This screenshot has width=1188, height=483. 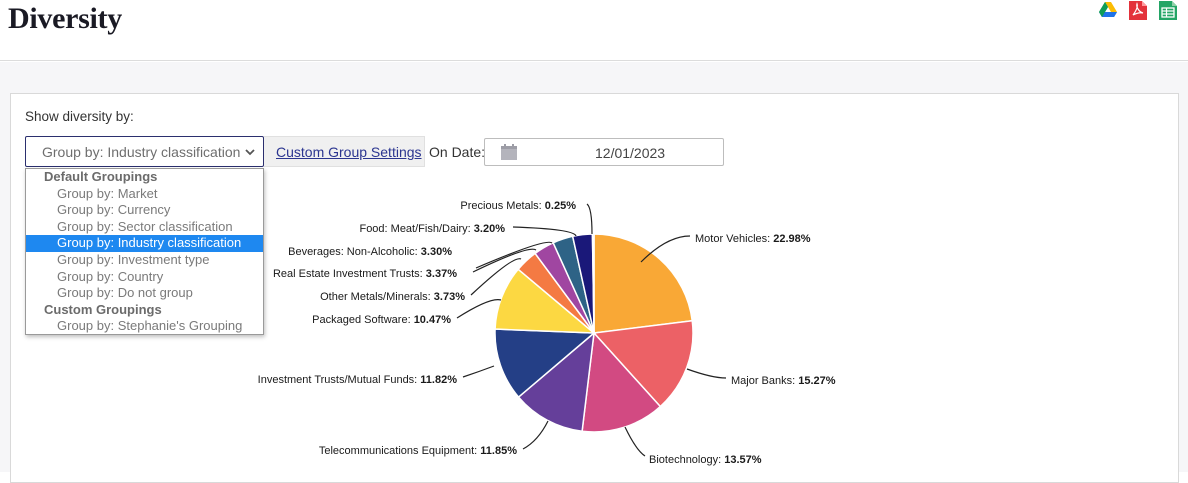 I want to click on dropdown-item-market: Group by: Market, so click(x=107, y=193).